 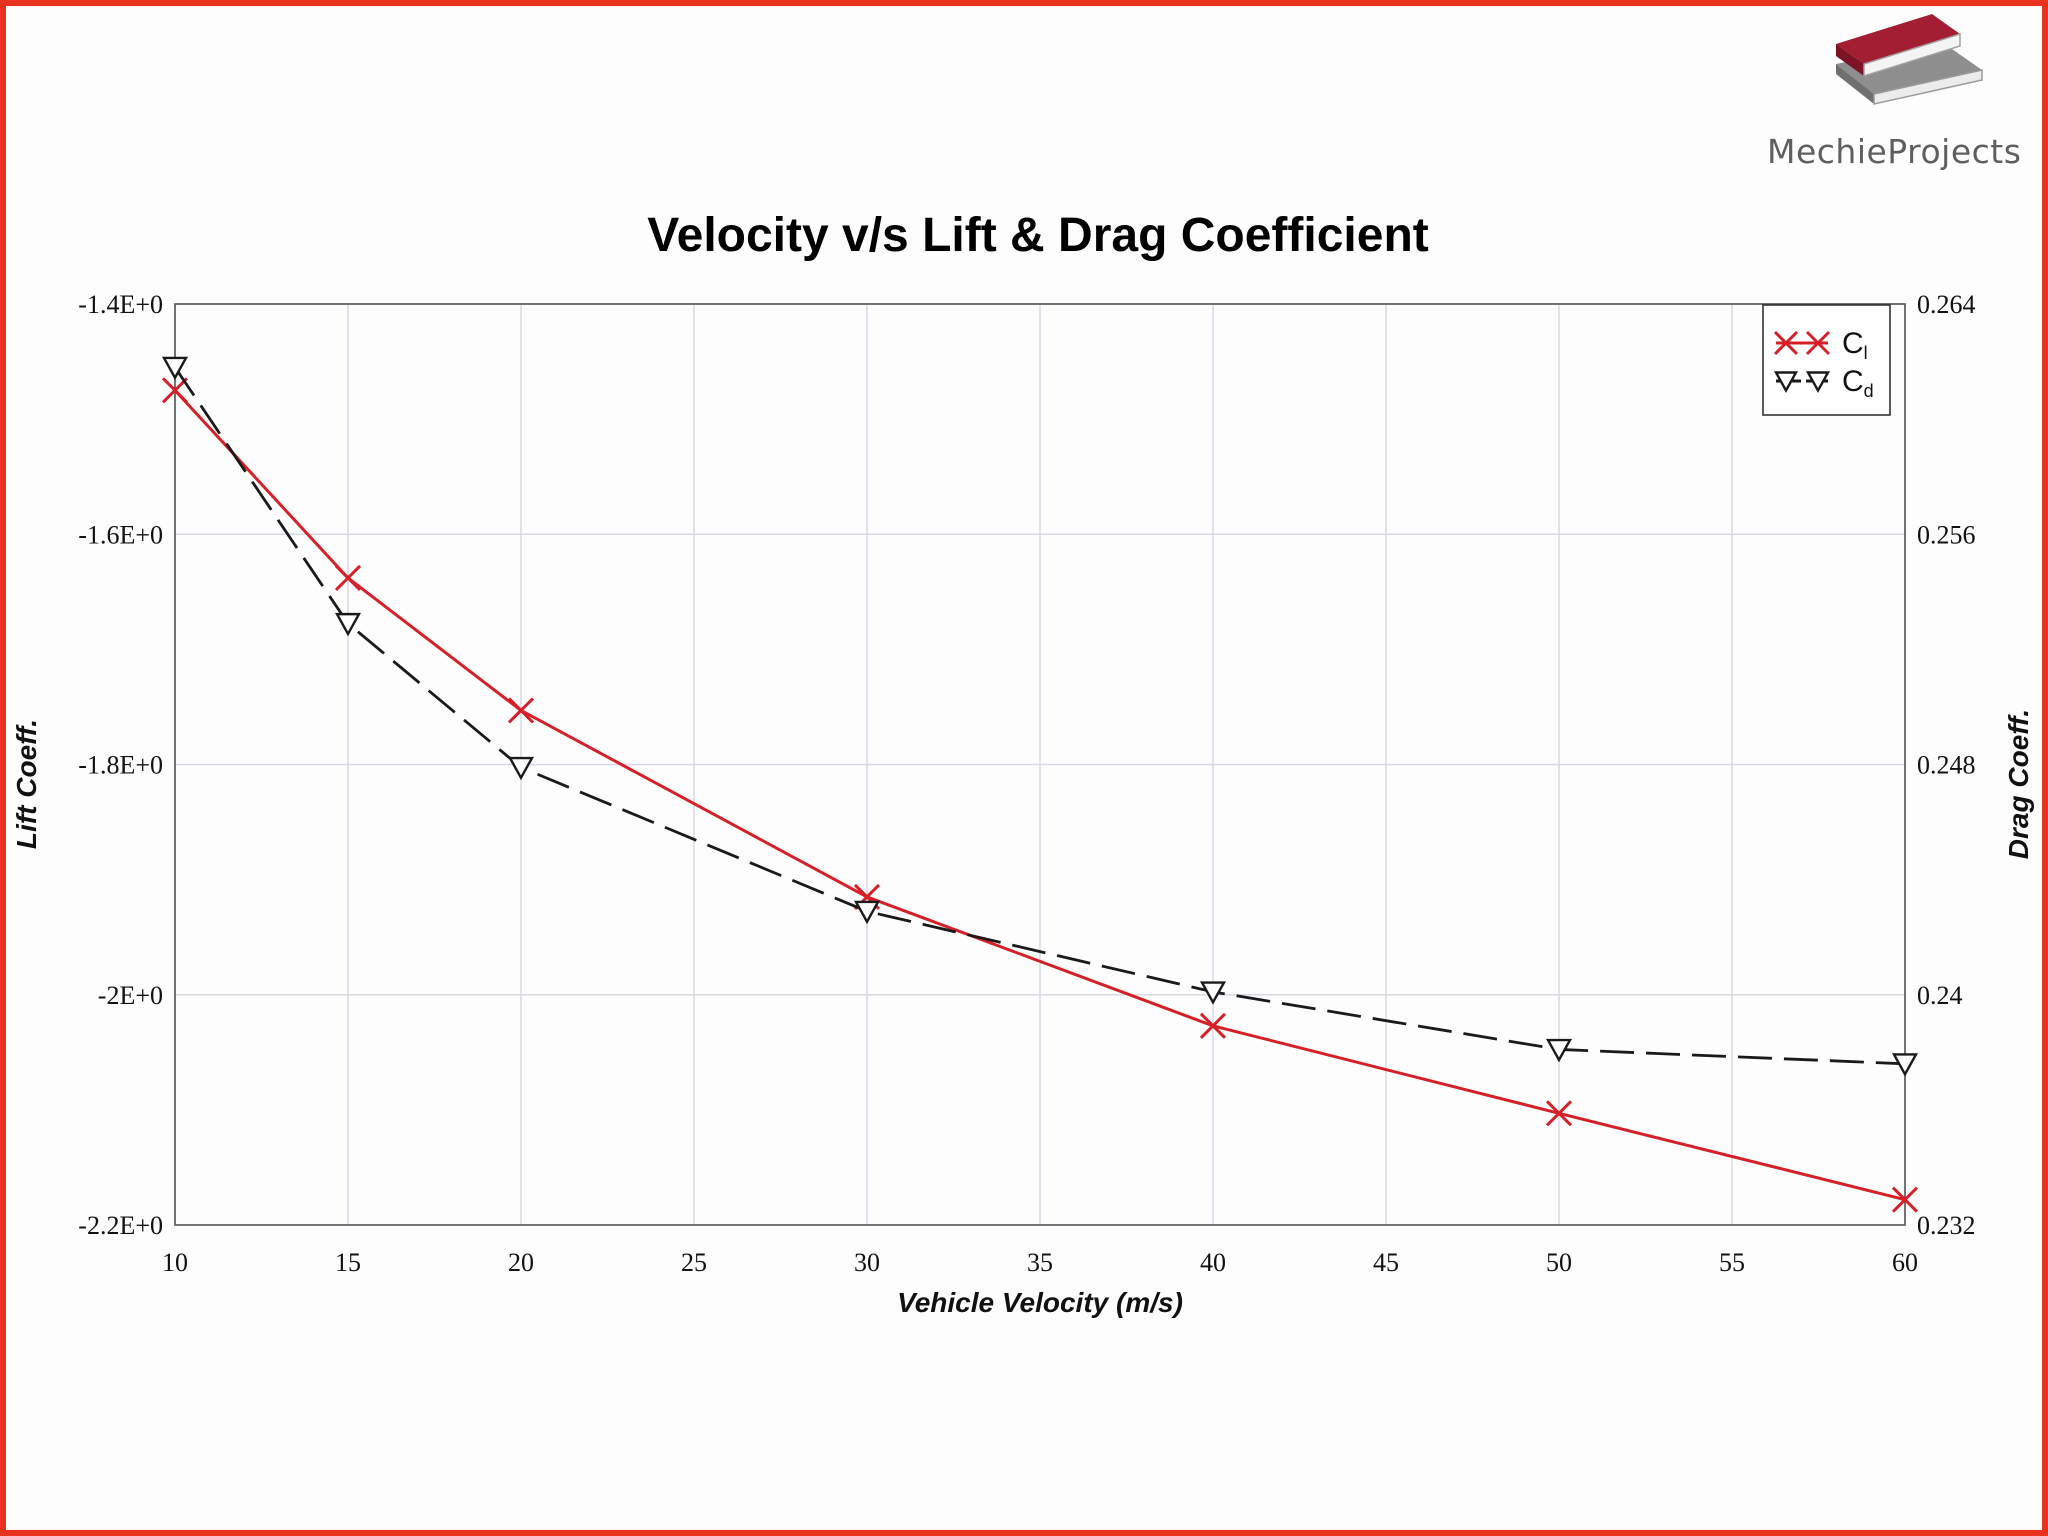 I want to click on y-right-tick-label: 0.264, so click(x=1946, y=304).